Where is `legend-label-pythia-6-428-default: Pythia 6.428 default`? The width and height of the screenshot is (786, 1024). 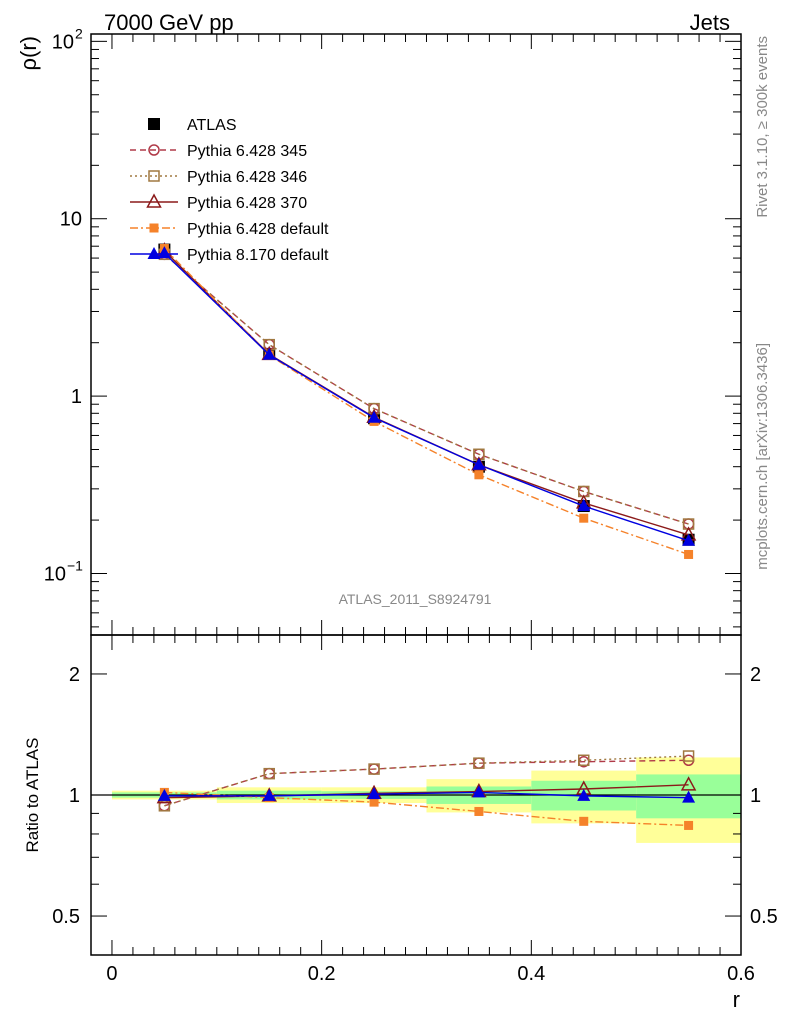 legend-label-pythia-6-428-default: Pythia 6.428 default is located at coordinates (258, 229).